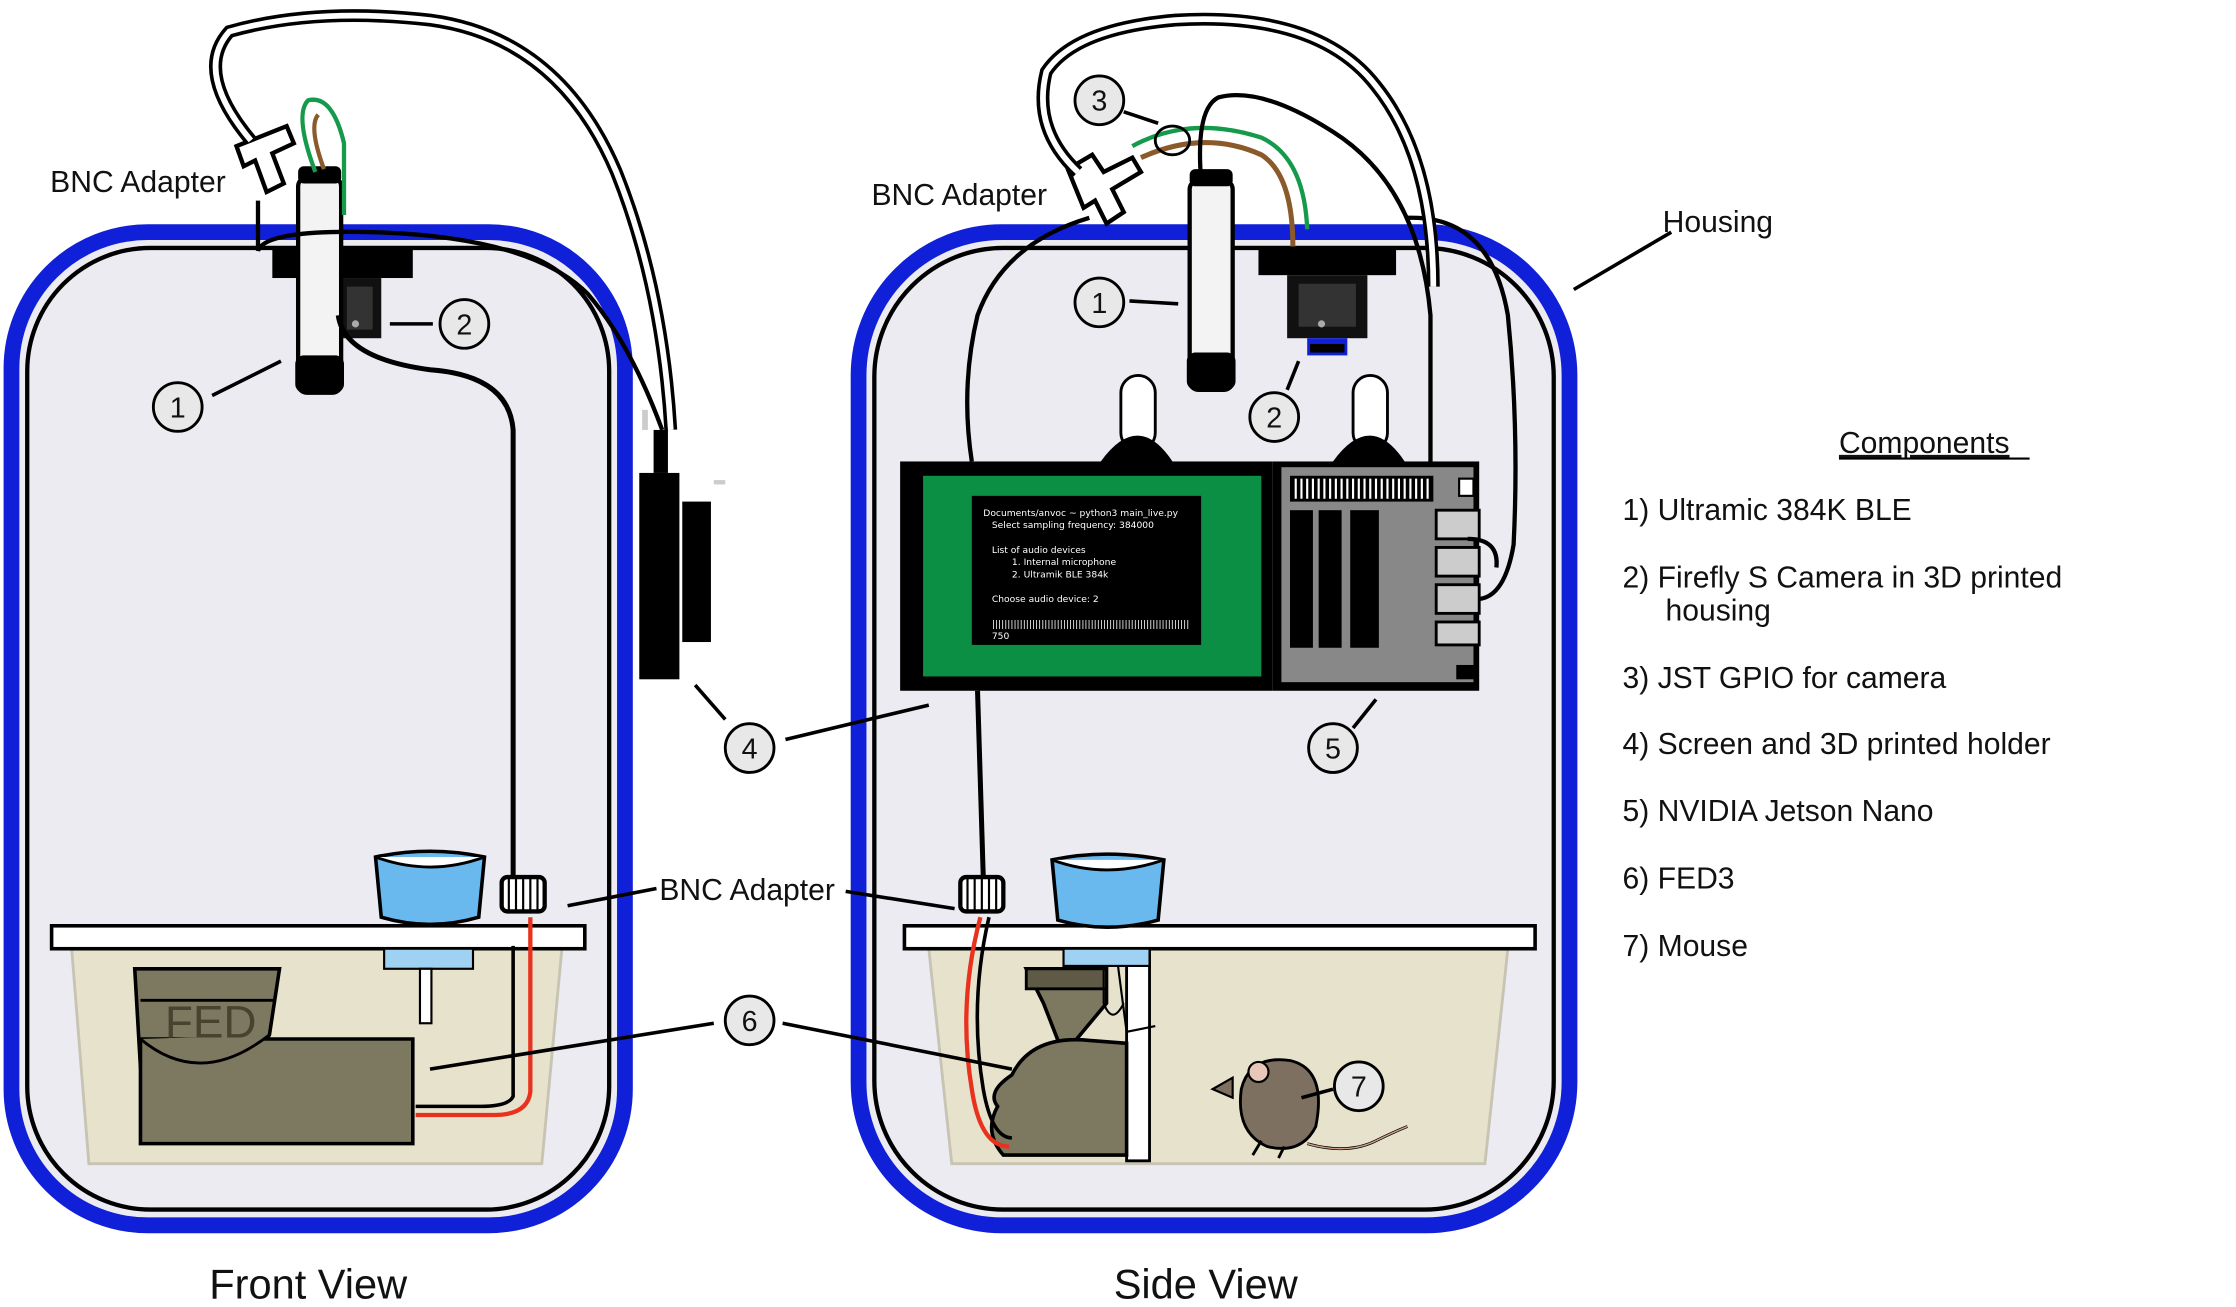  What do you see at coordinates (1206, 1283) in the screenshot?
I see `side-view-title: Side View` at bounding box center [1206, 1283].